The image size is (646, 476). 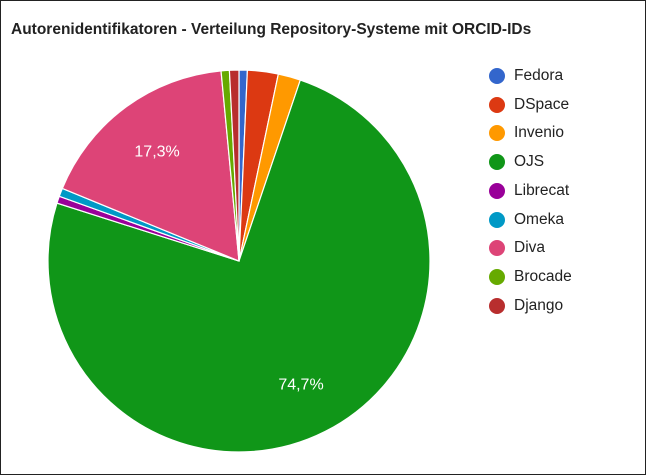 What do you see at coordinates (542, 104) in the screenshot?
I see `legend-label: DSpace` at bounding box center [542, 104].